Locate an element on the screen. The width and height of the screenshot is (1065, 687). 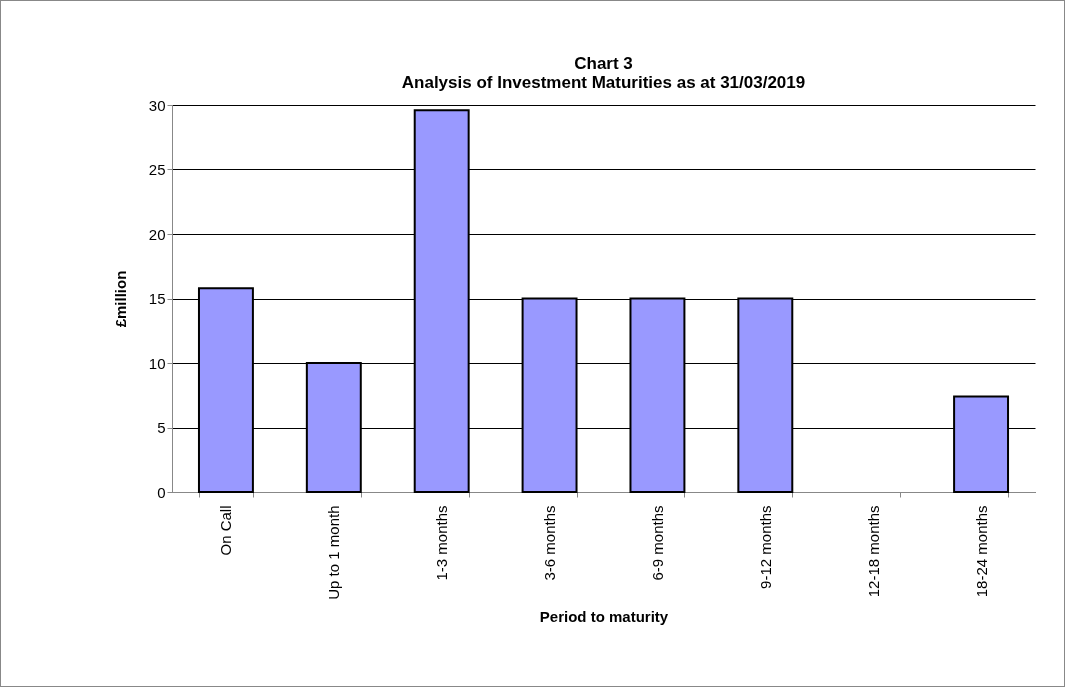
y-tick-label: 20 is located at coordinates (157, 234).